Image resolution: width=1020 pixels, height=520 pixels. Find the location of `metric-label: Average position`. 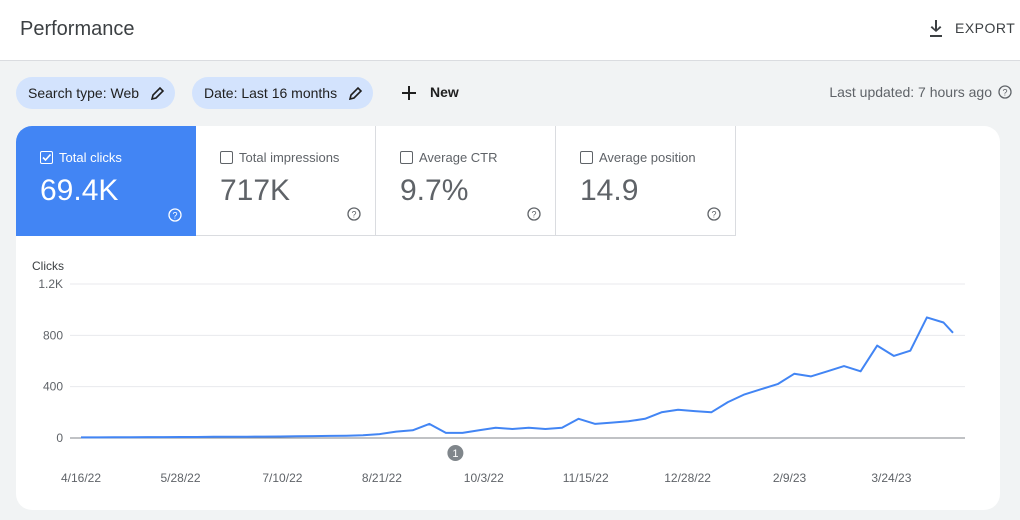

metric-label: Average position is located at coordinates (647, 157).